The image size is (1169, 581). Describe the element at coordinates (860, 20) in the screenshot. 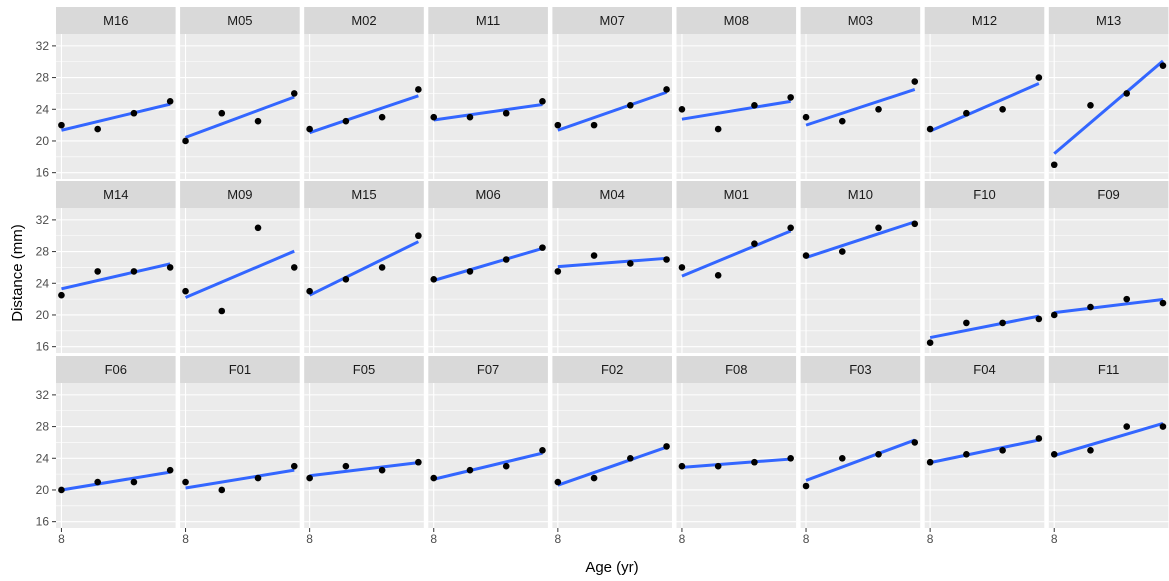

I see `facet-label: M03` at that location.